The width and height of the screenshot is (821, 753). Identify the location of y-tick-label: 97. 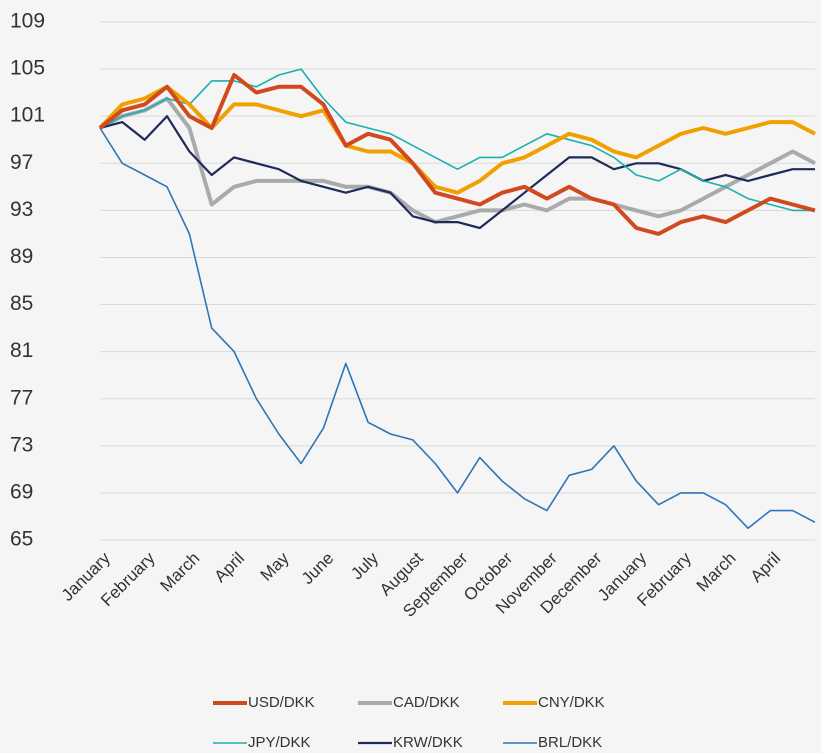
(21, 162).